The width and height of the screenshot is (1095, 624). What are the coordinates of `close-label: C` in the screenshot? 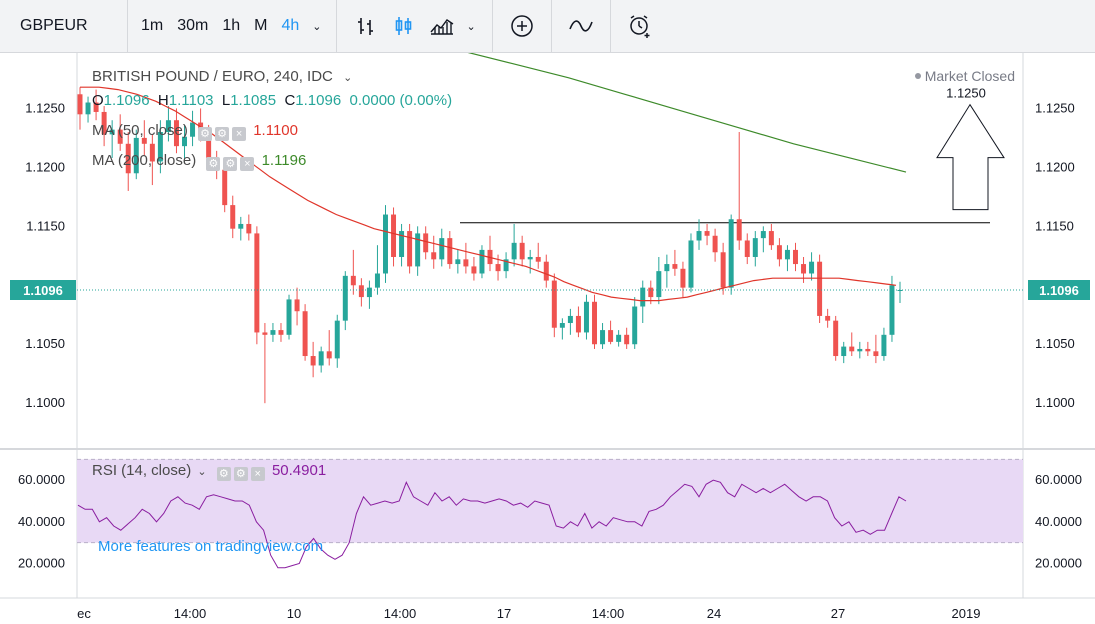 It's located at (290, 100).